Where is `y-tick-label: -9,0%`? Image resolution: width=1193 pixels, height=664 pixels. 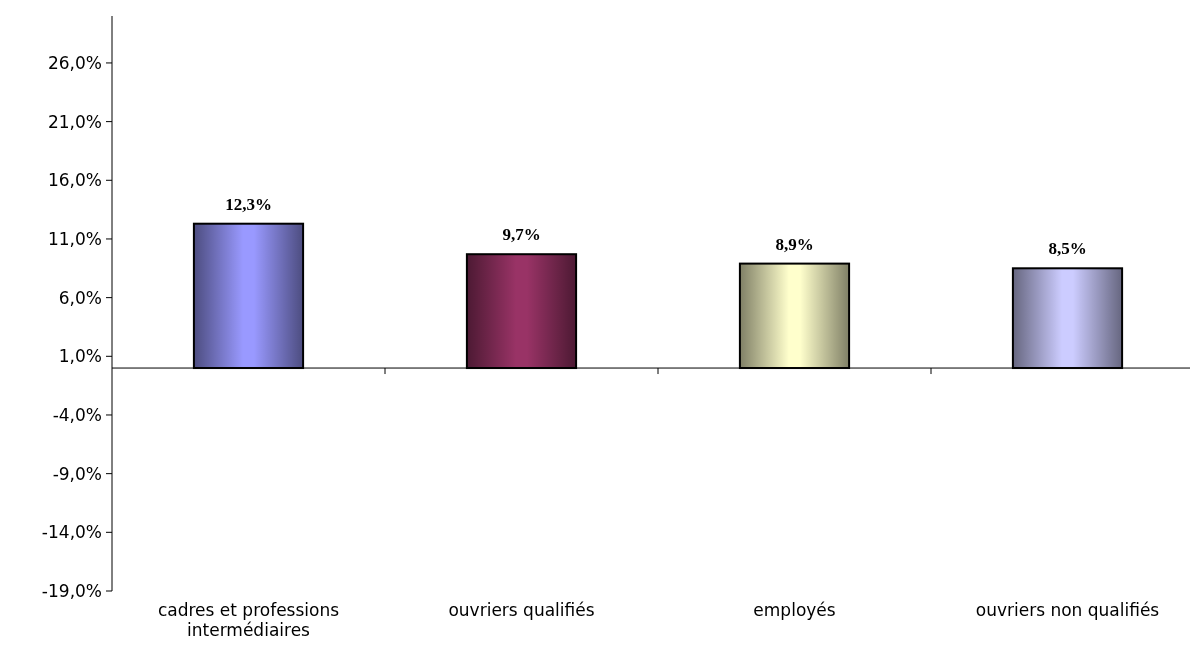
y-tick-label: -9,0% is located at coordinates (77, 473).